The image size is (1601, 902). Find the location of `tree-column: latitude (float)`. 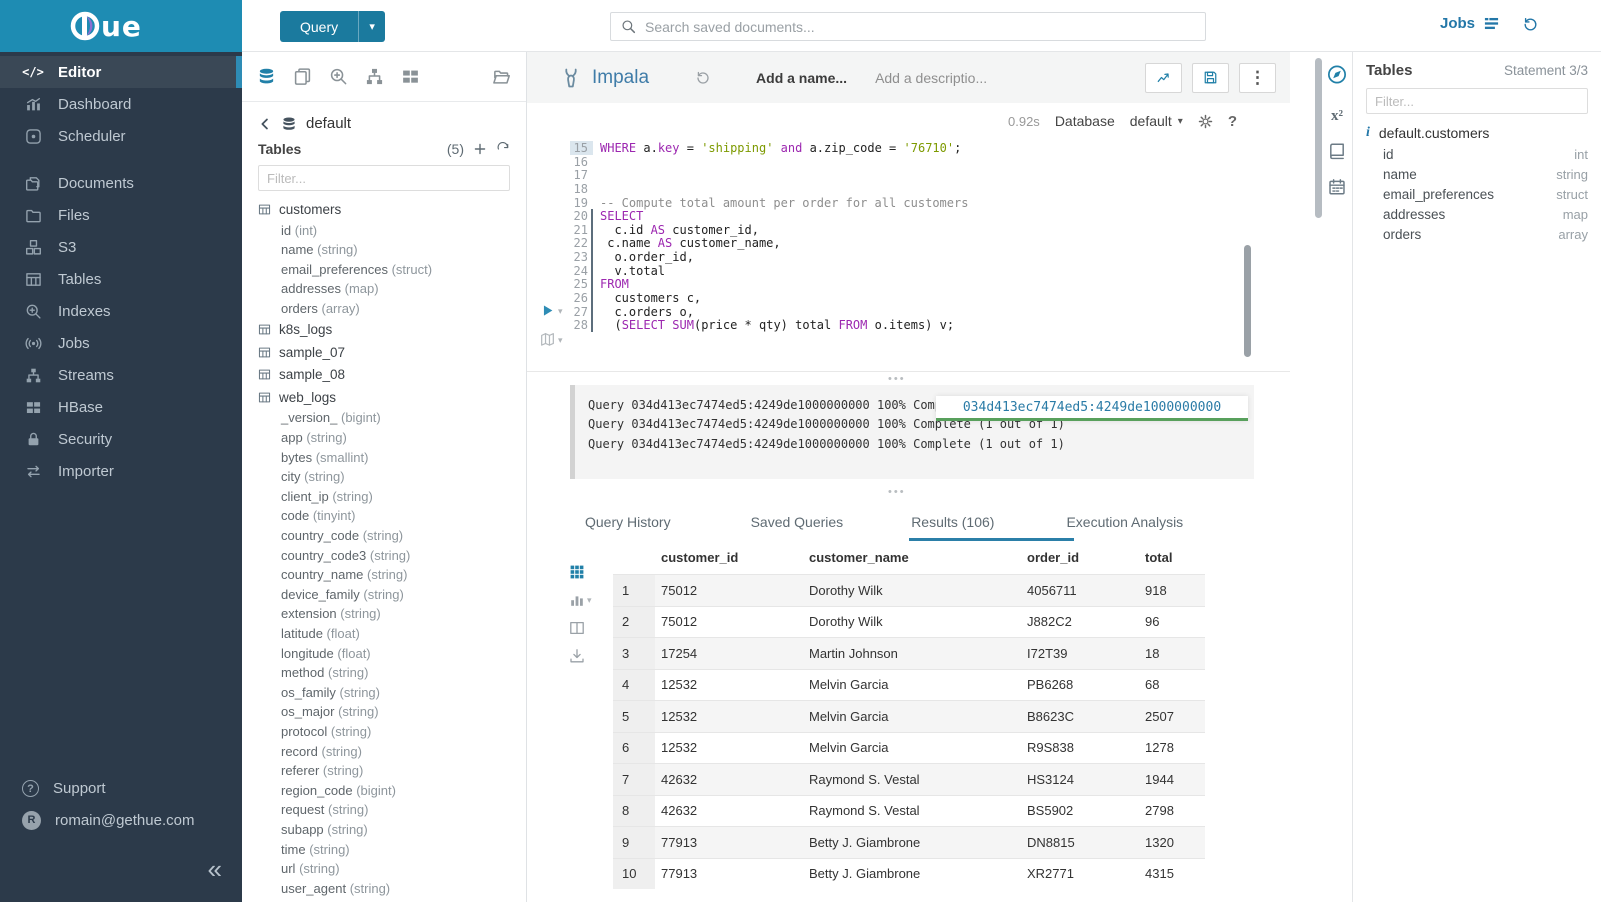

tree-column: latitude (float) is located at coordinates (392, 634).